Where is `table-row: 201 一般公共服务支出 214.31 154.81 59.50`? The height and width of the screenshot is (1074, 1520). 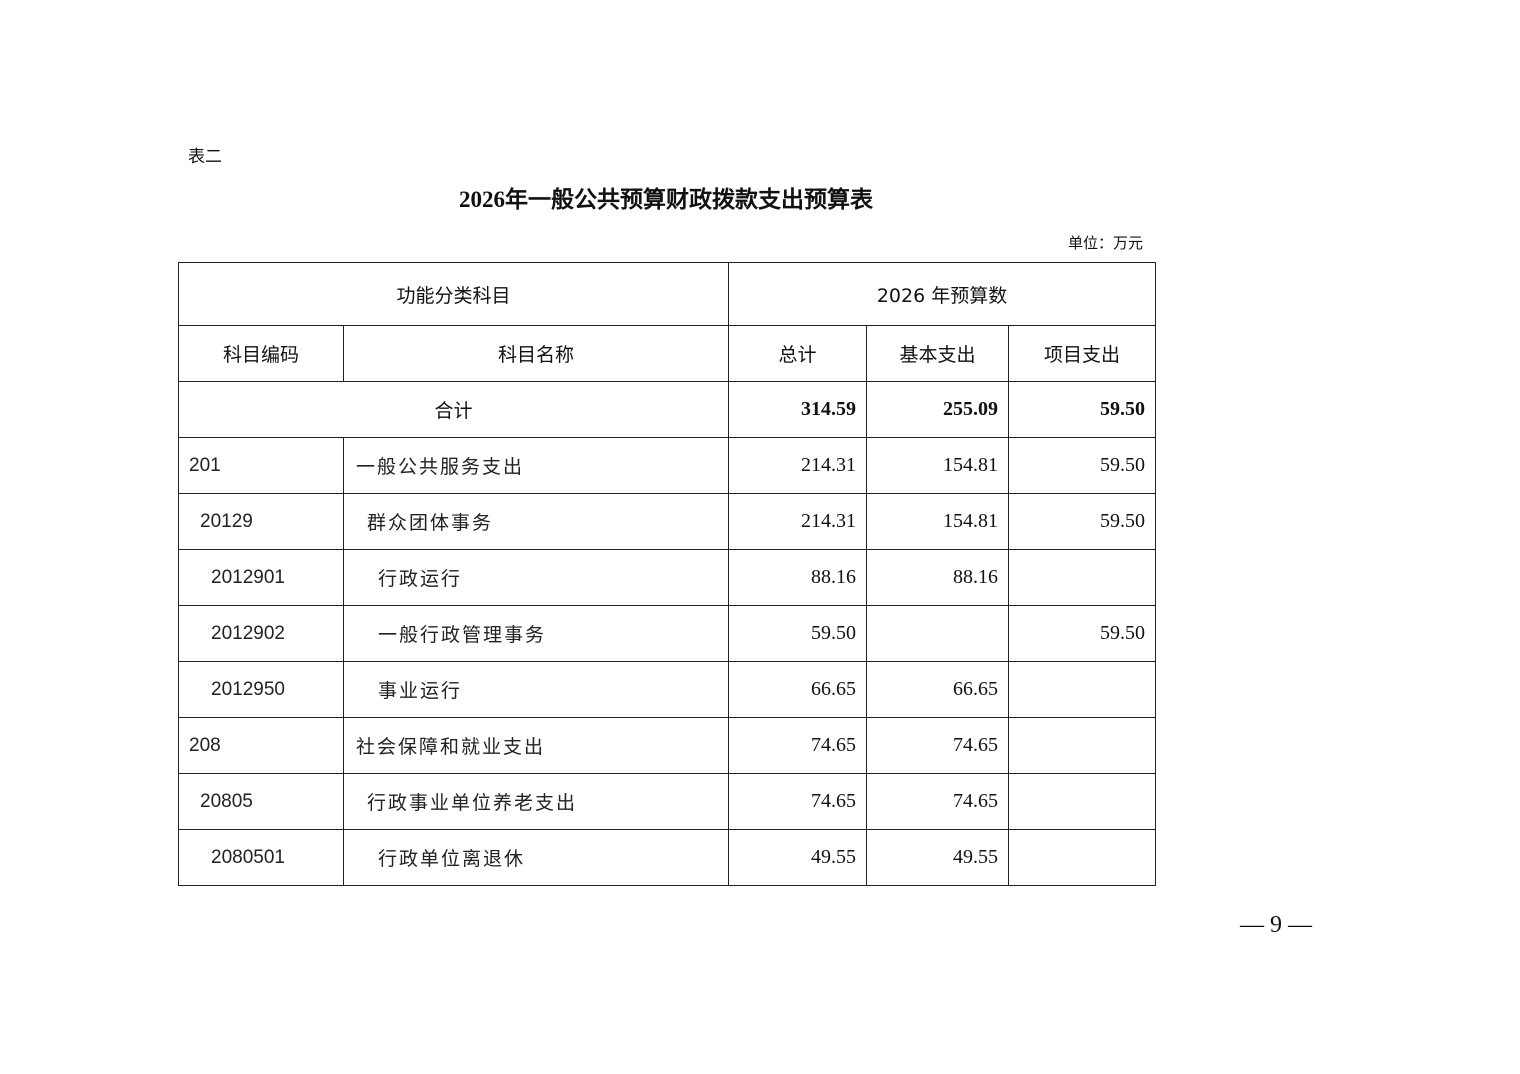 table-row: 201 一般公共服务支出 214.31 154.81 59.50 is located at coordinates (667, 465).